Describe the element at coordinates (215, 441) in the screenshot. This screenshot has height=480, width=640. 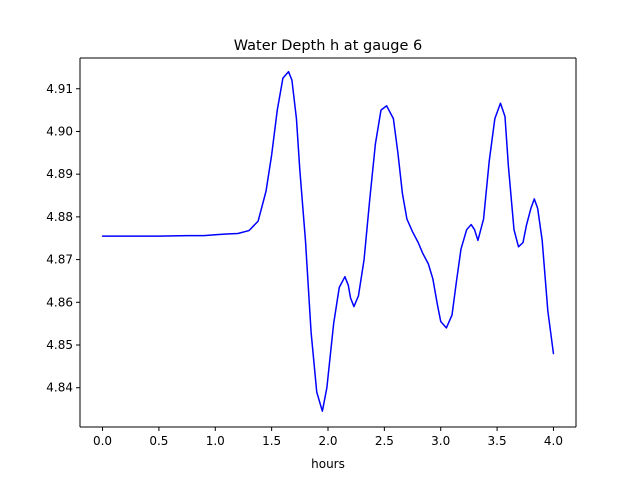
I see `x-tick-label: 1.0` at that location.